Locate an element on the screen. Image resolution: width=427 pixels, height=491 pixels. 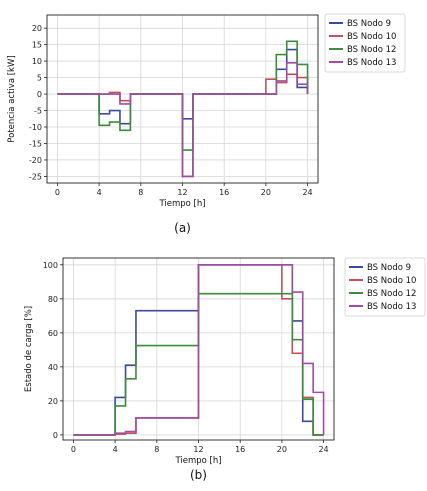
y-axis-label: Potencia activa [kW] is located at coordinates (12, 98).